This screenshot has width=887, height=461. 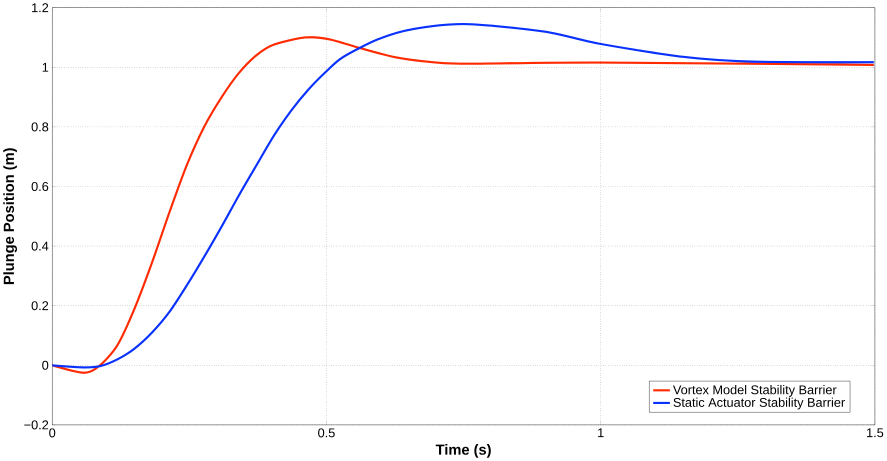 What do you see at coordinates (40, 127) in the screenshot?
I see `y-tick-label: 0.8` at bounding box center [40, 127].